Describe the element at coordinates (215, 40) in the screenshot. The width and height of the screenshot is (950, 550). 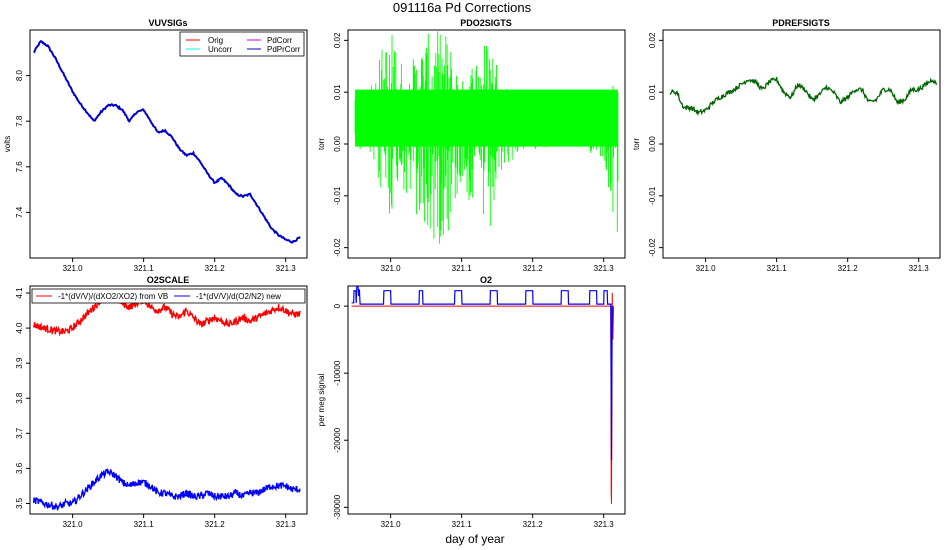
I see `legend-label-orig: Orig` at that location.